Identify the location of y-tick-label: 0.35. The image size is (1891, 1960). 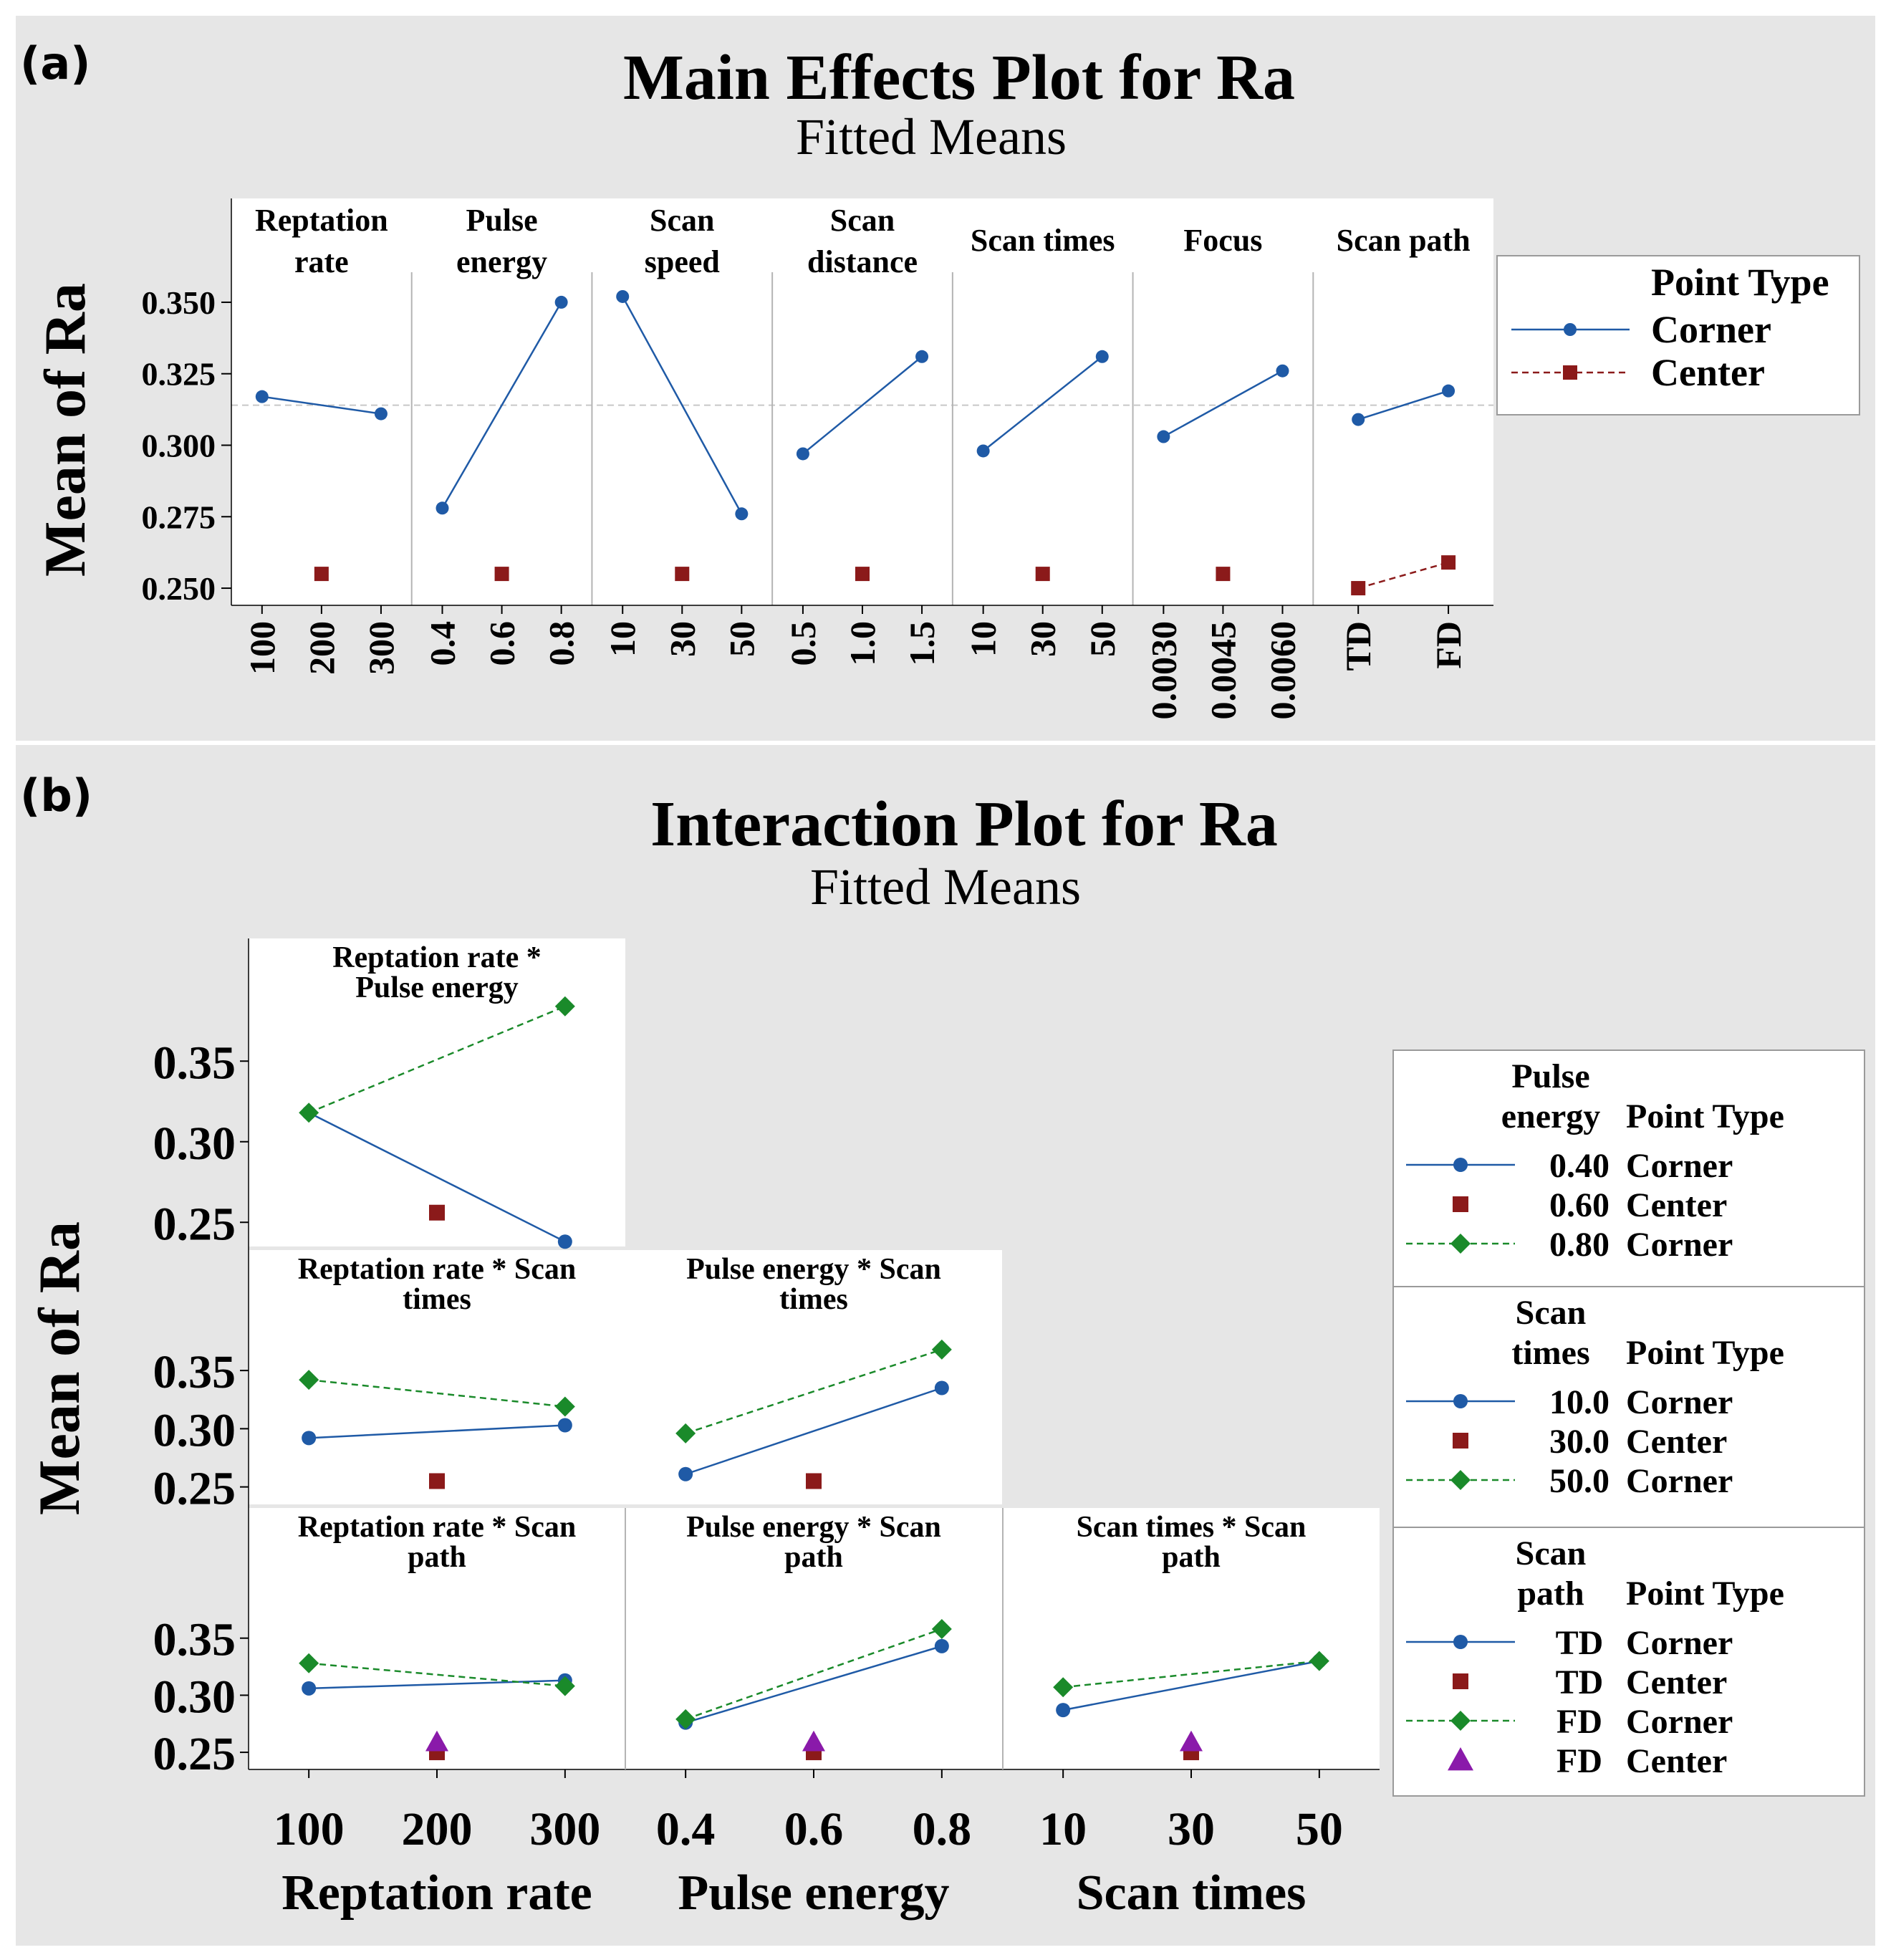
(195, 1063).